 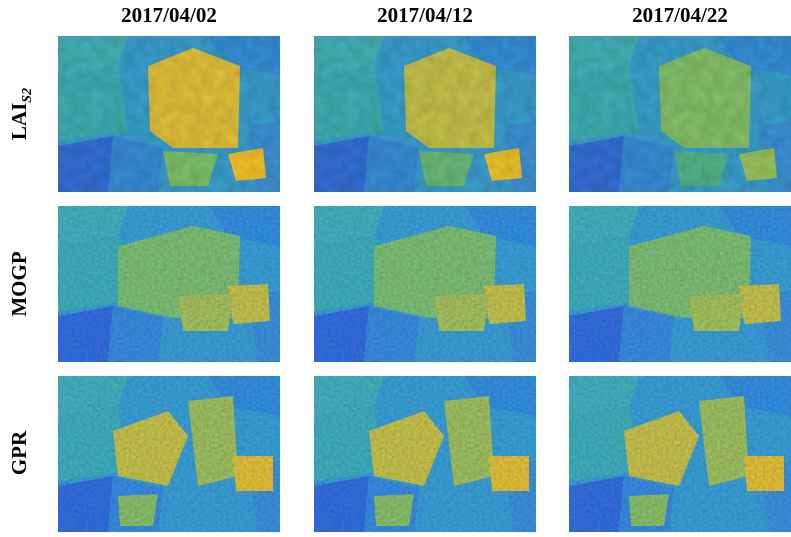 I want to click on row-label-main: LAI, so click(x=19, y=121).